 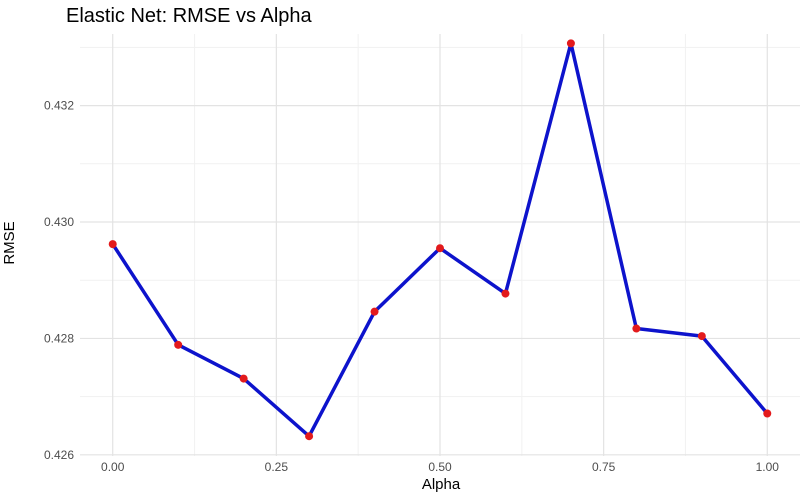 I want to click on y-tick-label-1: 0.428, so click(x=59, y=338).